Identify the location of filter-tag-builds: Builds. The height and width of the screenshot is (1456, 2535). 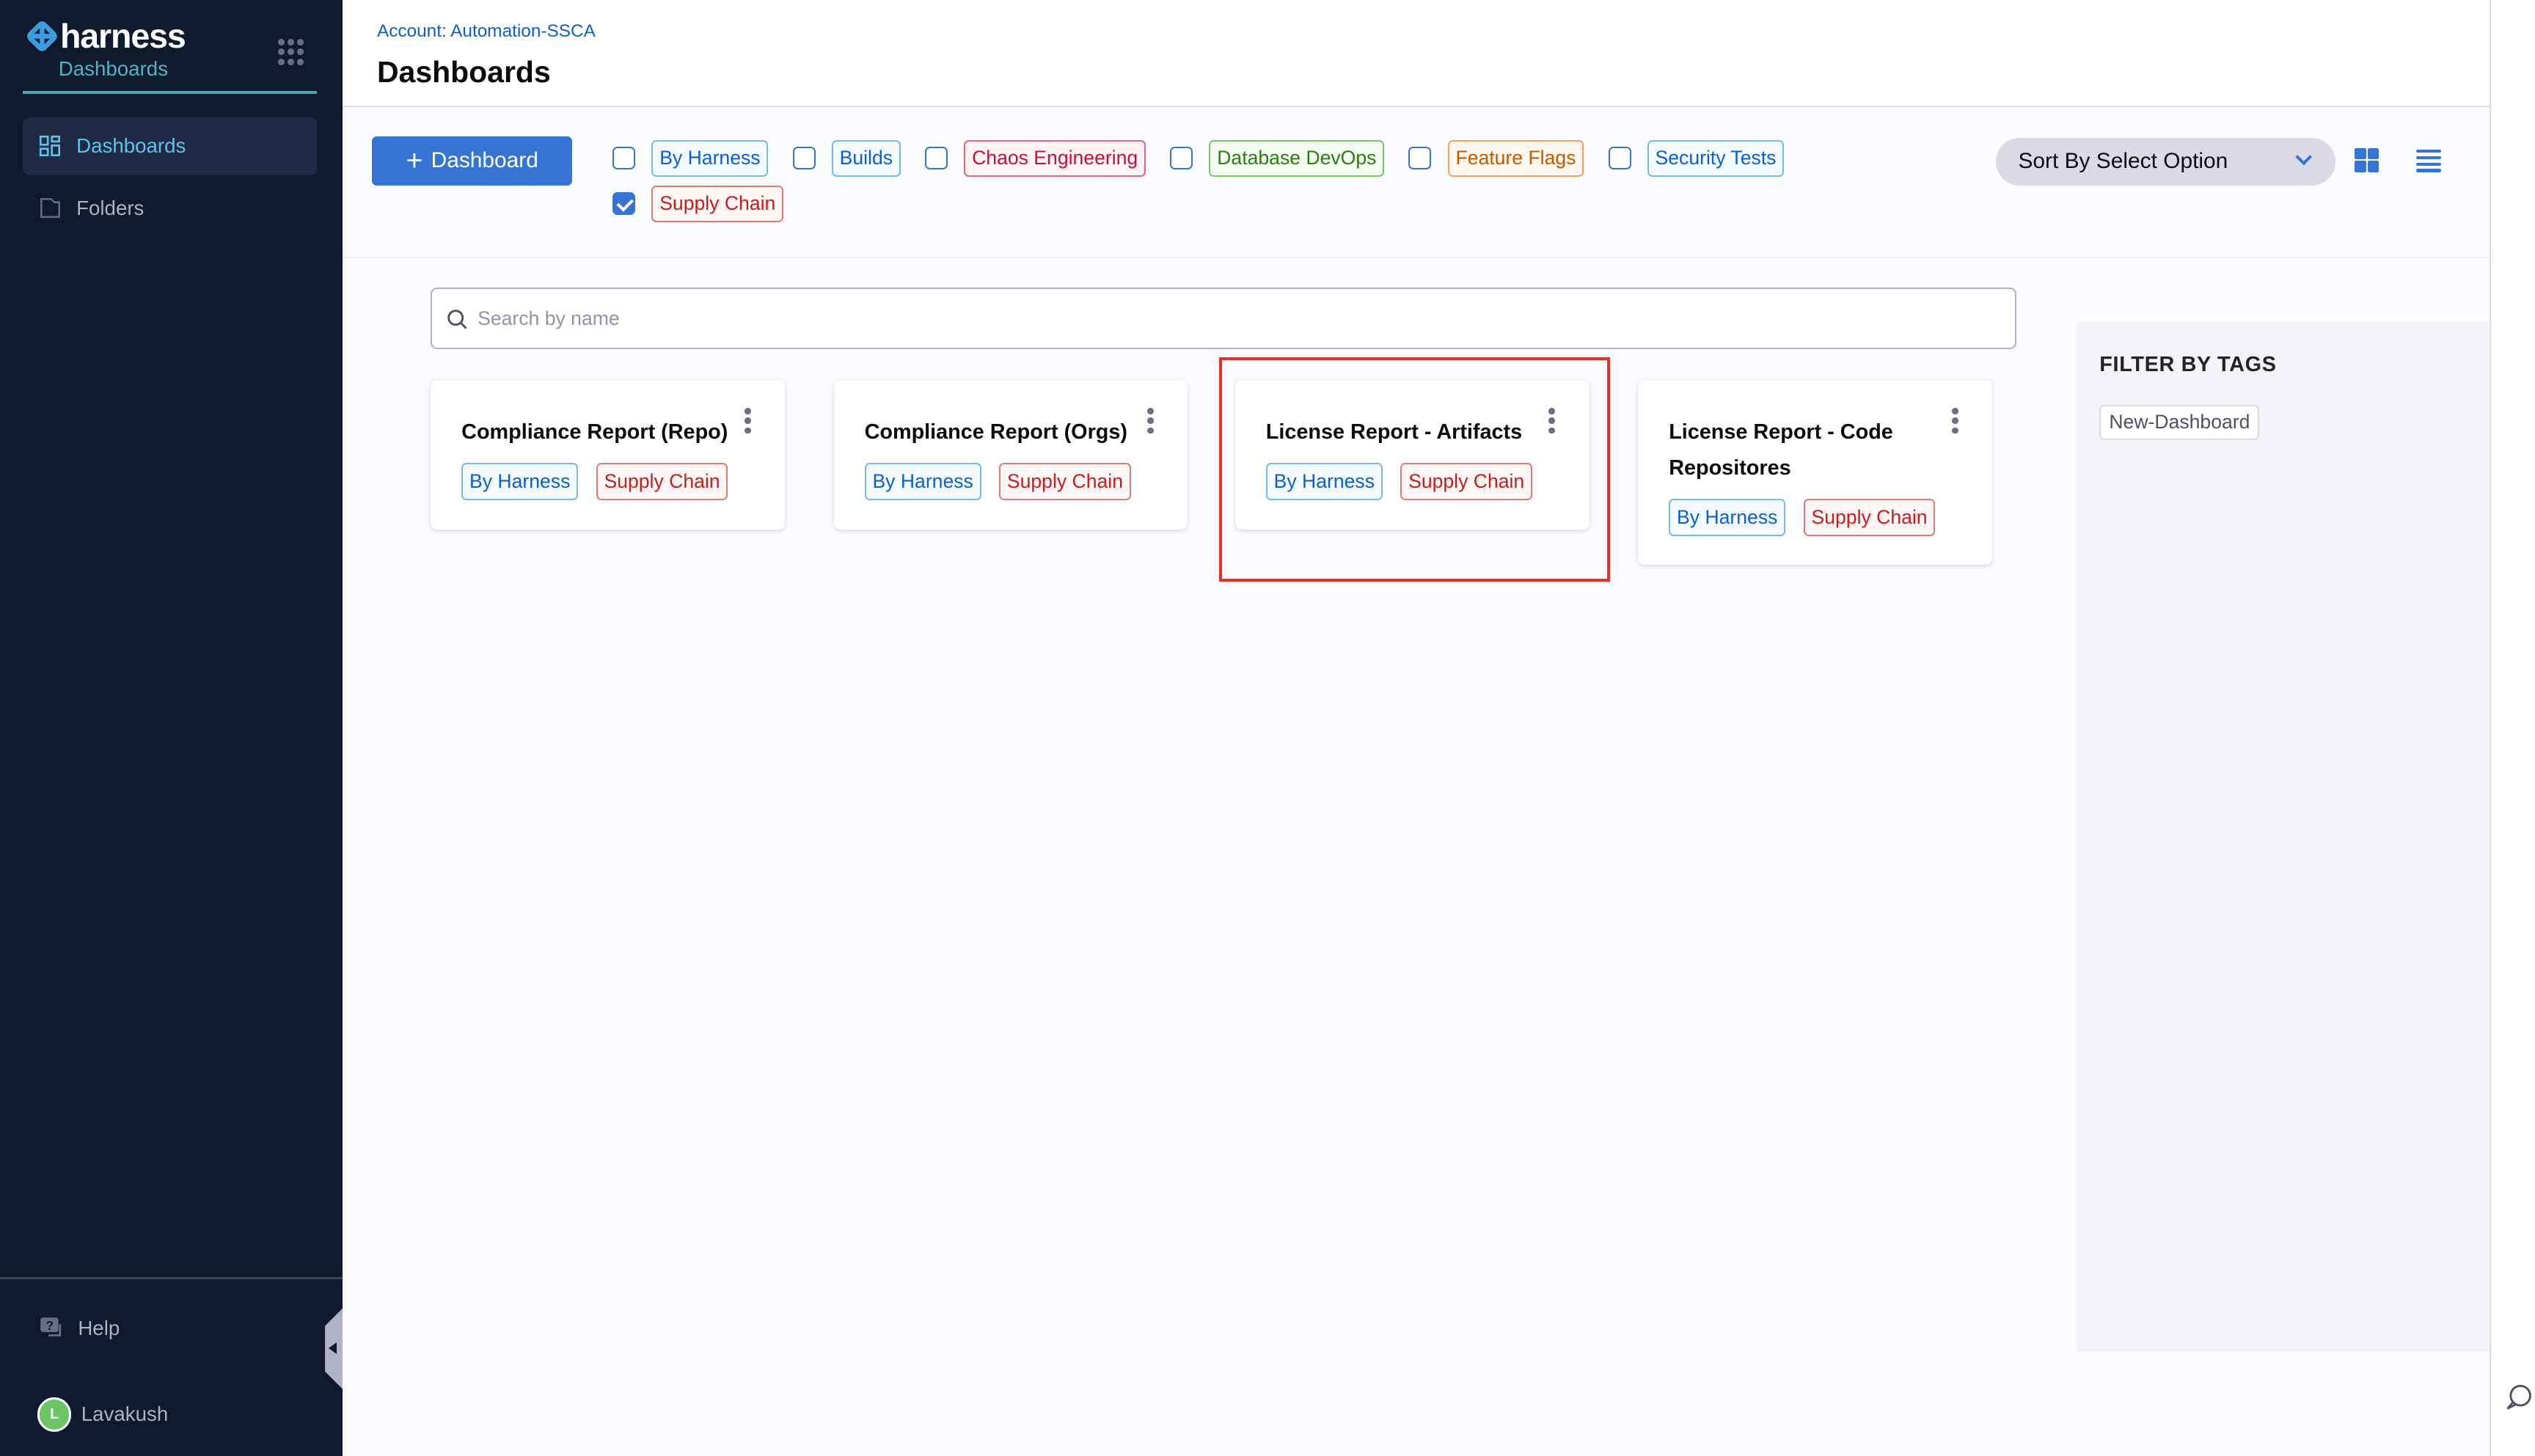
(866, 159).